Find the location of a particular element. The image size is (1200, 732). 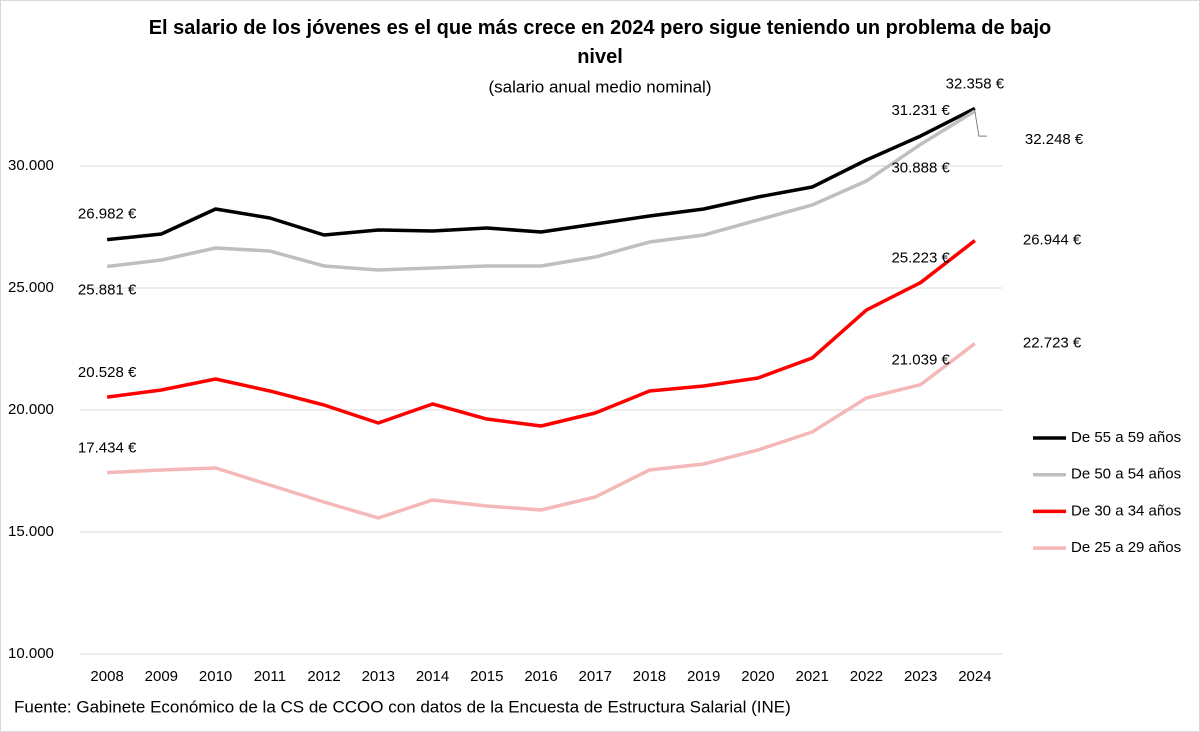

data-label: 21.039 € is located at coordinates (920, 360).